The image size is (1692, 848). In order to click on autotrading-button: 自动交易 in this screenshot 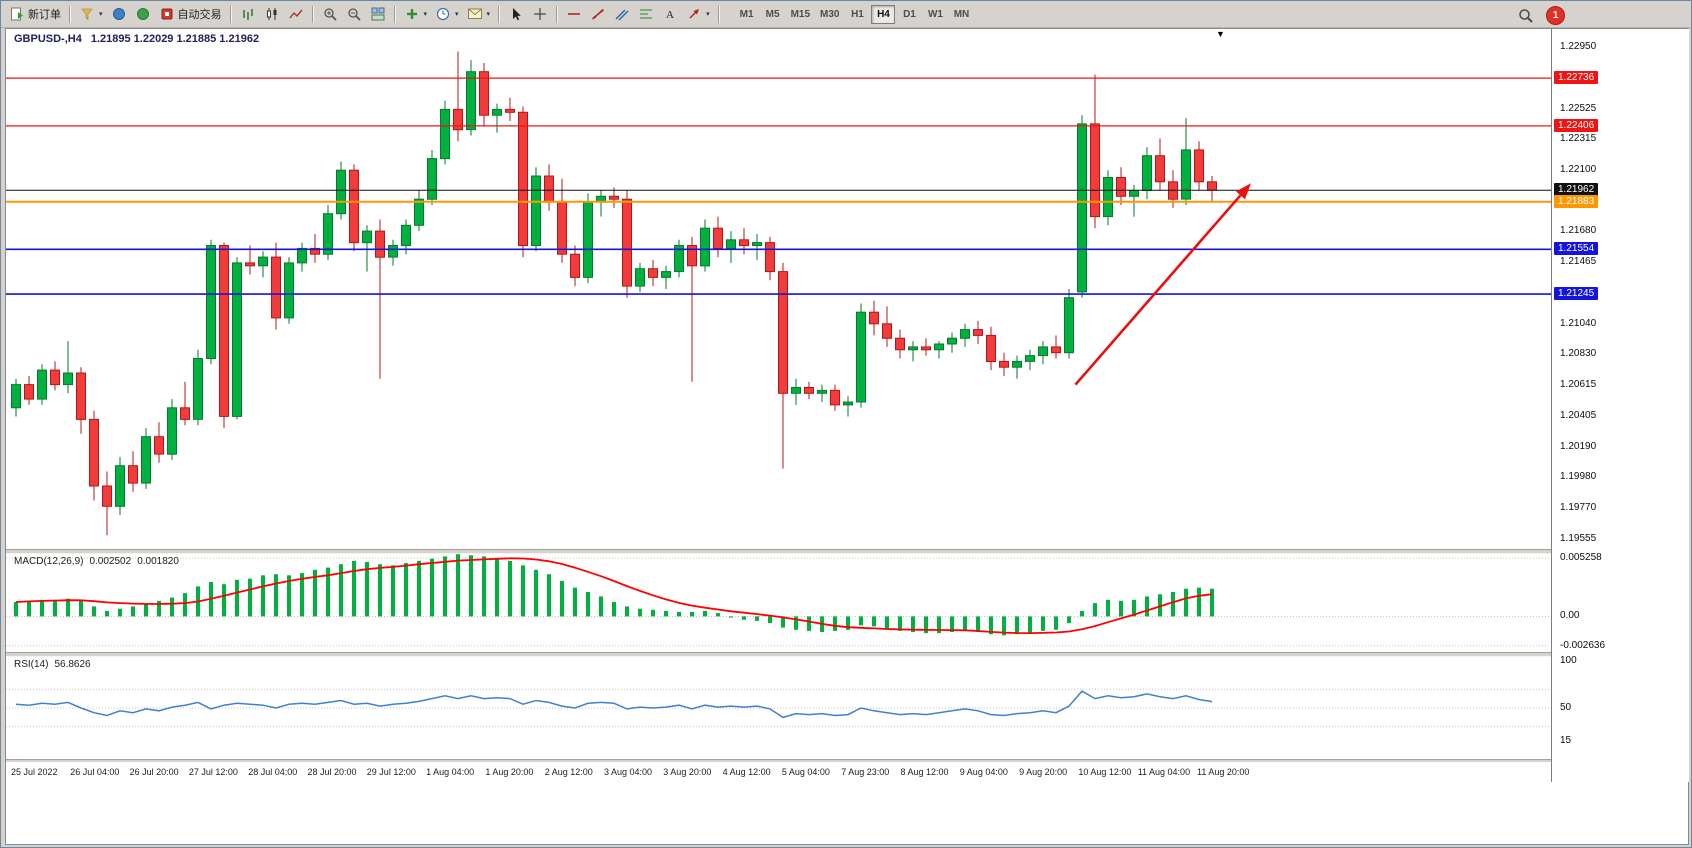, I will do `click(190, 14)`.